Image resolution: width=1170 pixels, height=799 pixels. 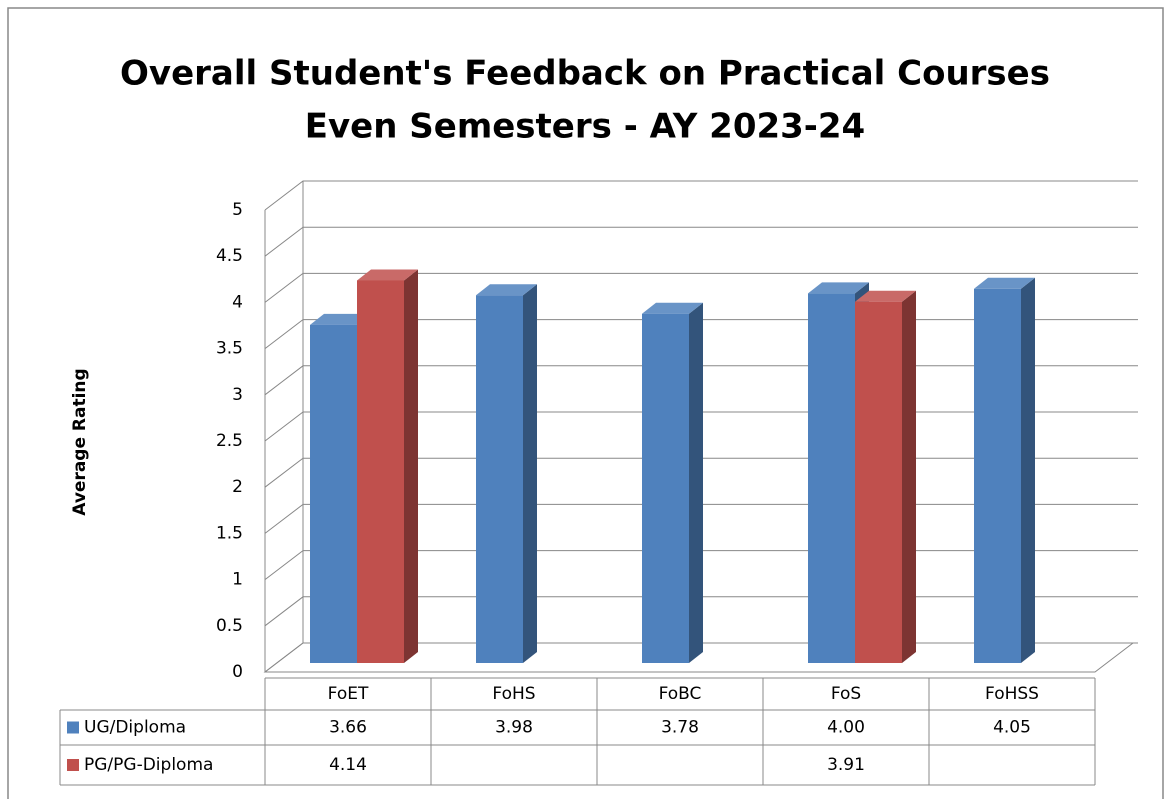 What do you see at coordinates (846, 694) in the screenshot?
I see `x-tick-label: FoS` at bounding box center [846, 694].